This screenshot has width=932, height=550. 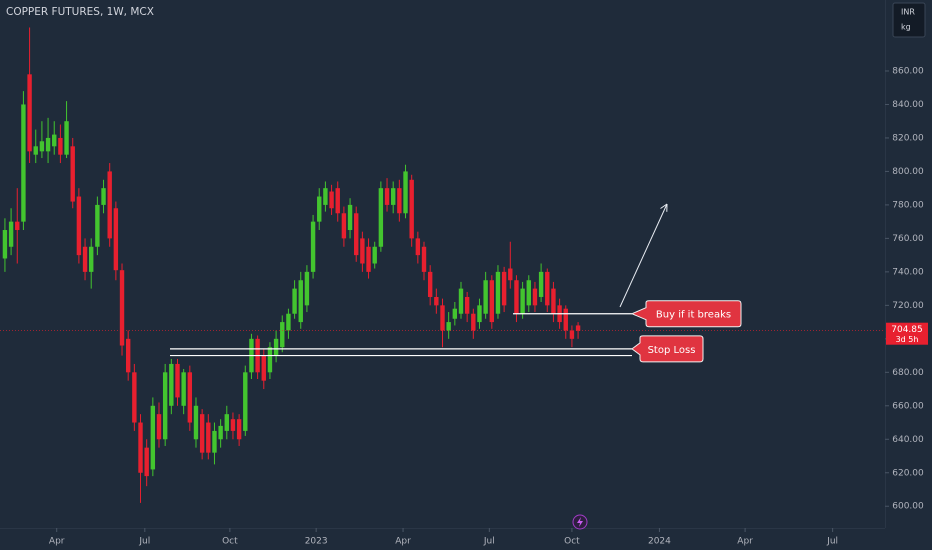 What do you see at coordinates (908, 138) in the screenshot?
I see `y-tick-label: 820.00` at bounding box center [908, 138].